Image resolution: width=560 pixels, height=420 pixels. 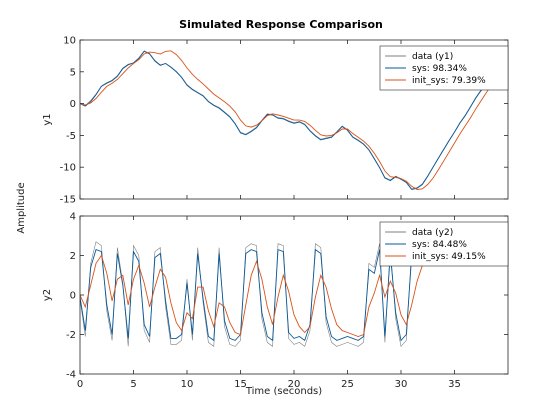 I want to click on axes-y2-ylabel: y2, so click(x=47, y=295).